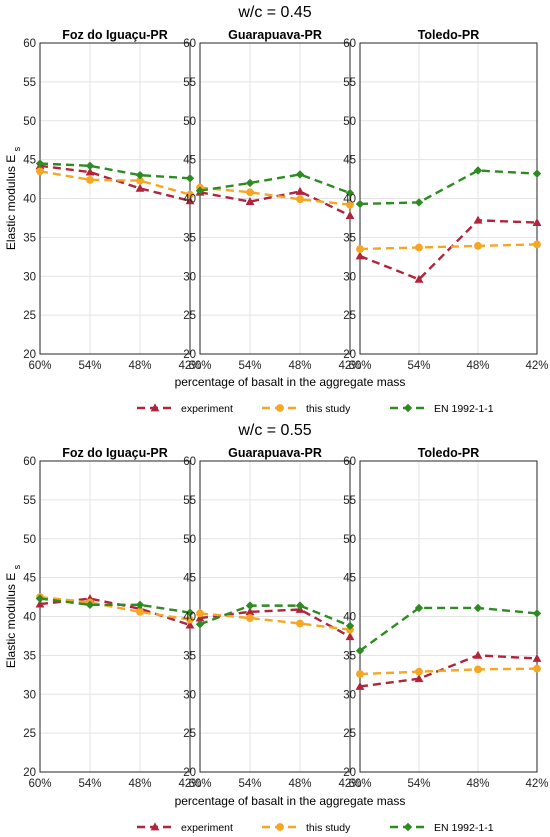  Describe the element at coordinates (449, 453) in the screenshot. I see `panel-title: Toledo-PR` at that location.